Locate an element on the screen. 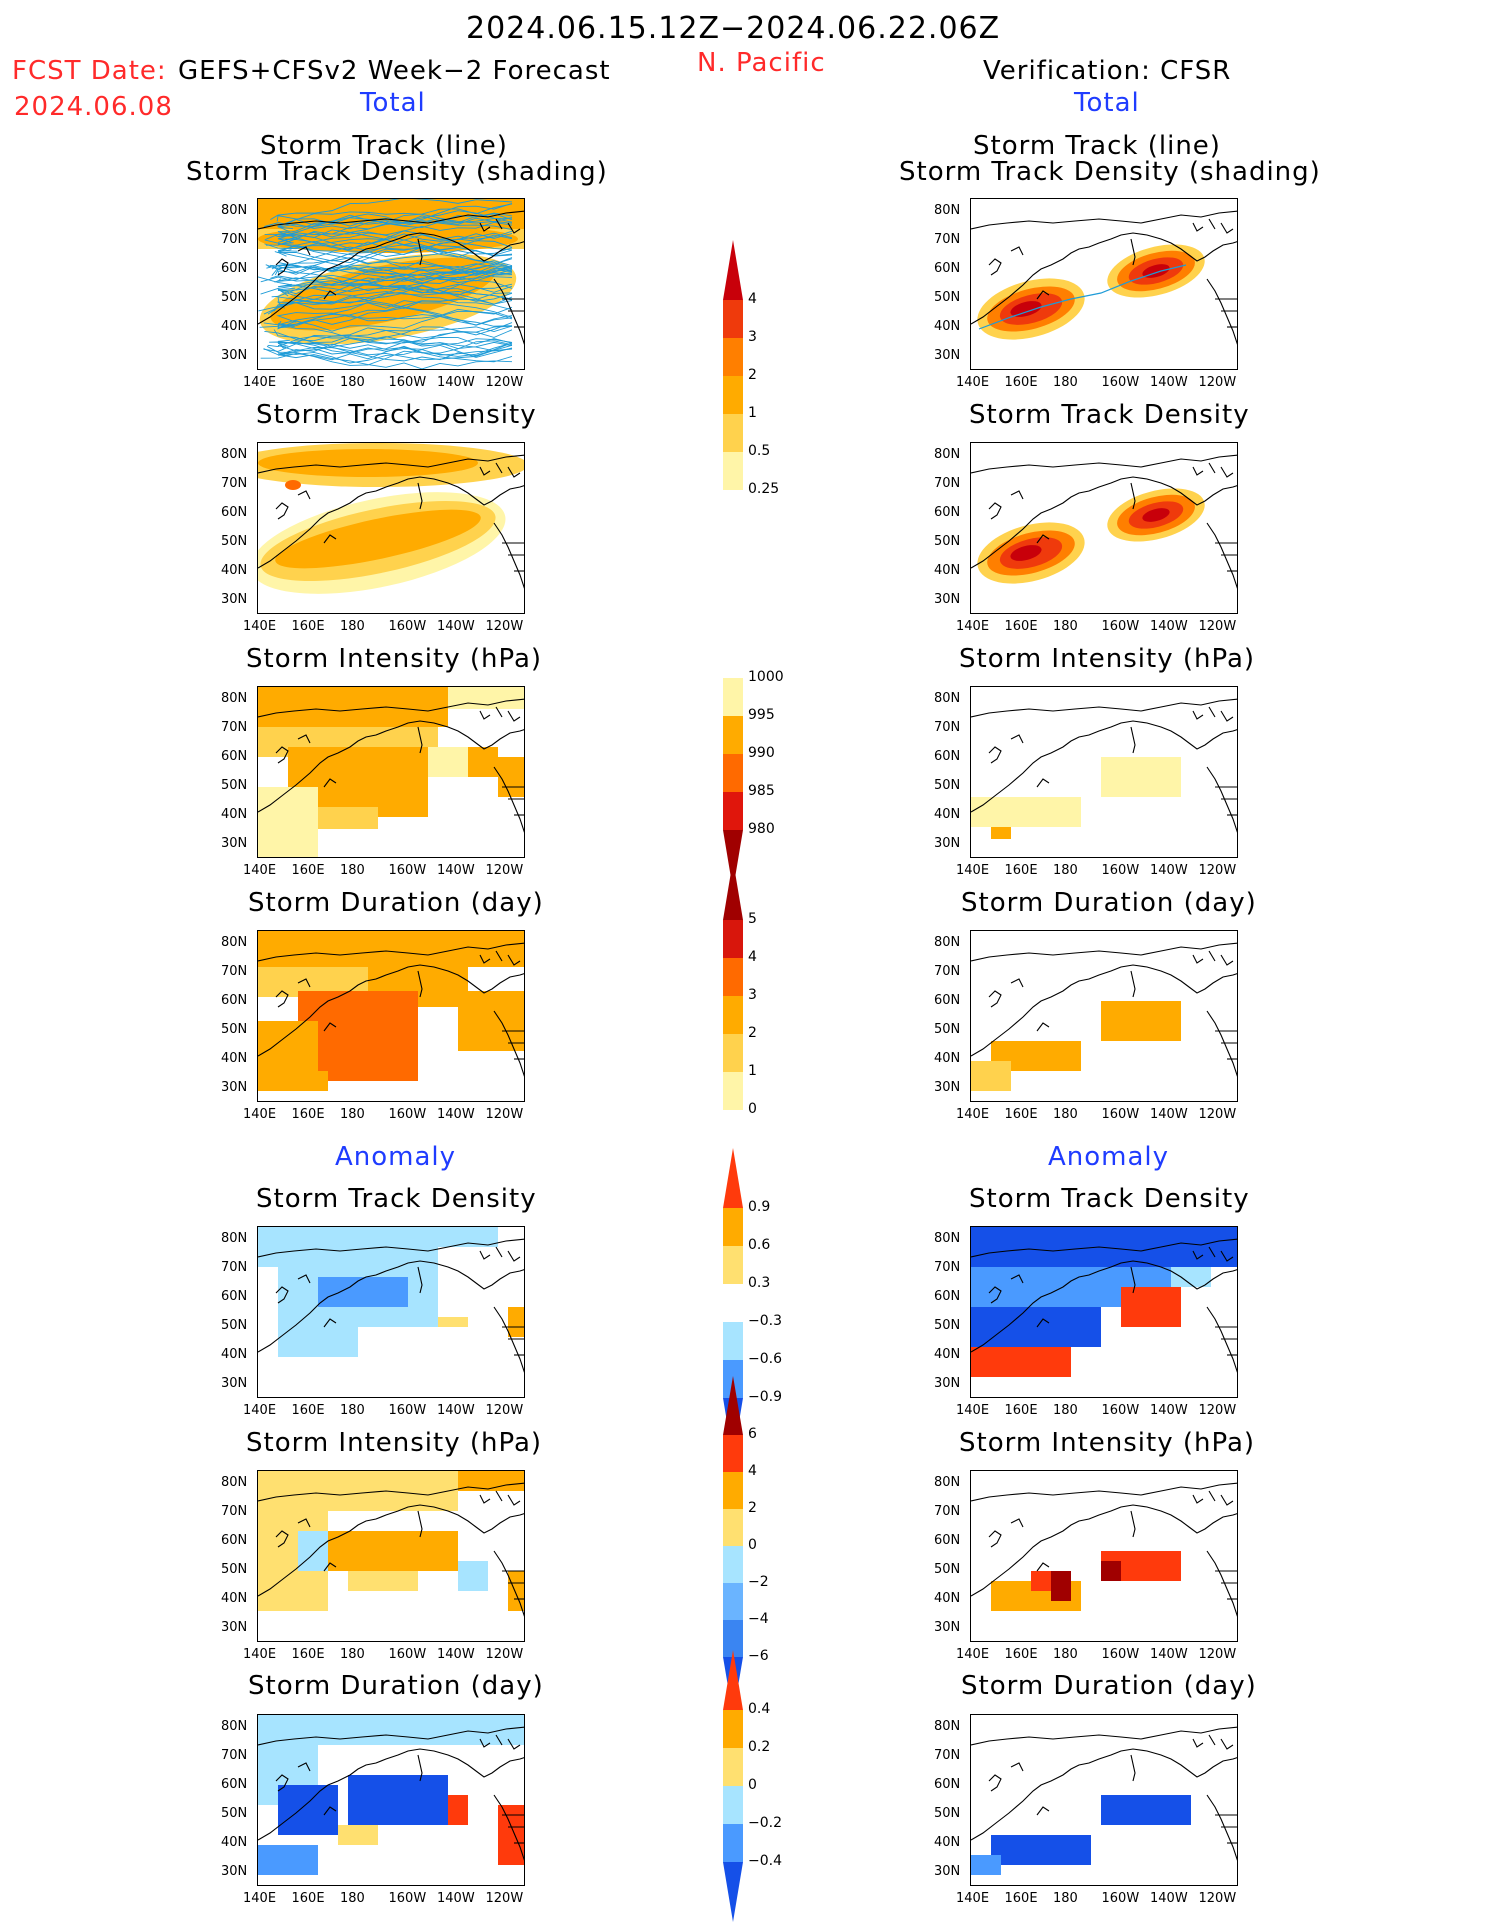 This screenshot has width=1487, height=1925. map-panel-vr-an-density is located at coordinates (1104, 1312).